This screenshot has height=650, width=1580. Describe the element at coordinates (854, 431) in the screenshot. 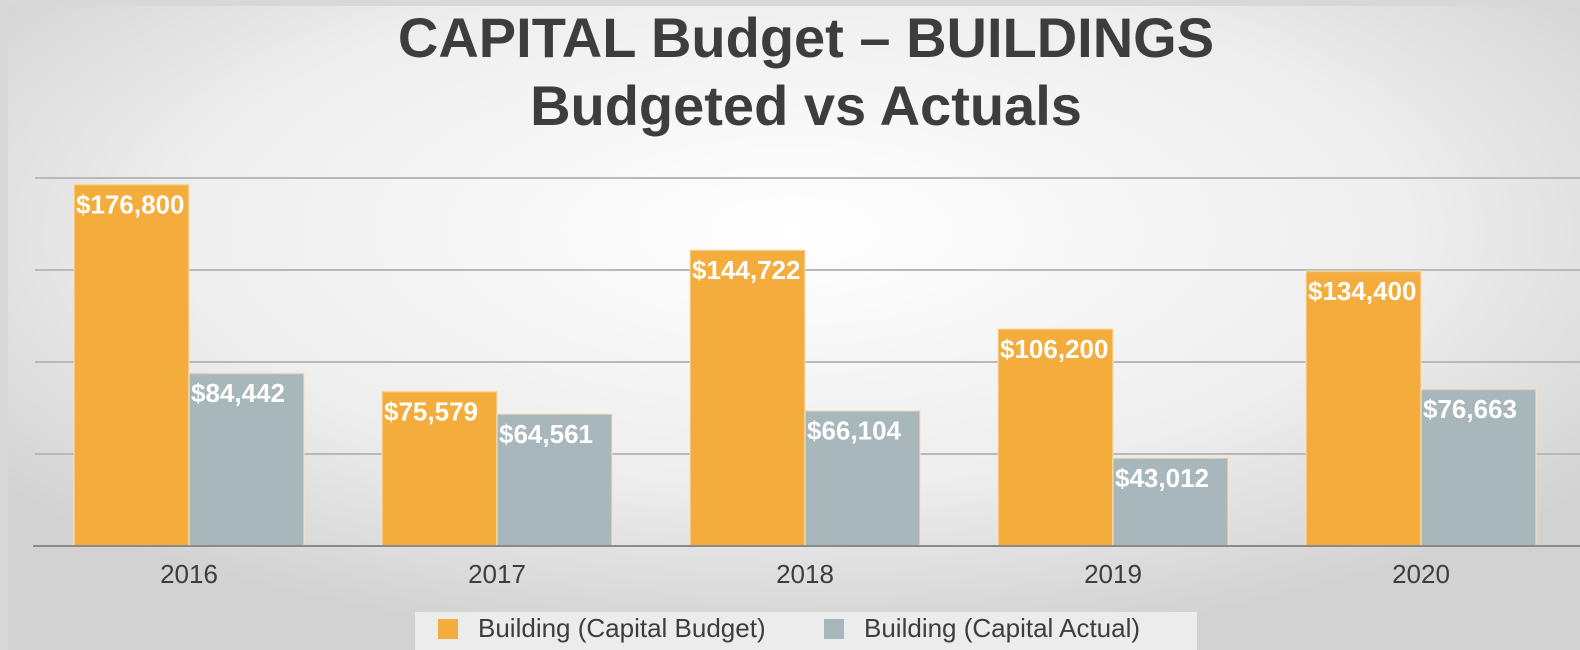

I see `data-label: $66,104` at that location.